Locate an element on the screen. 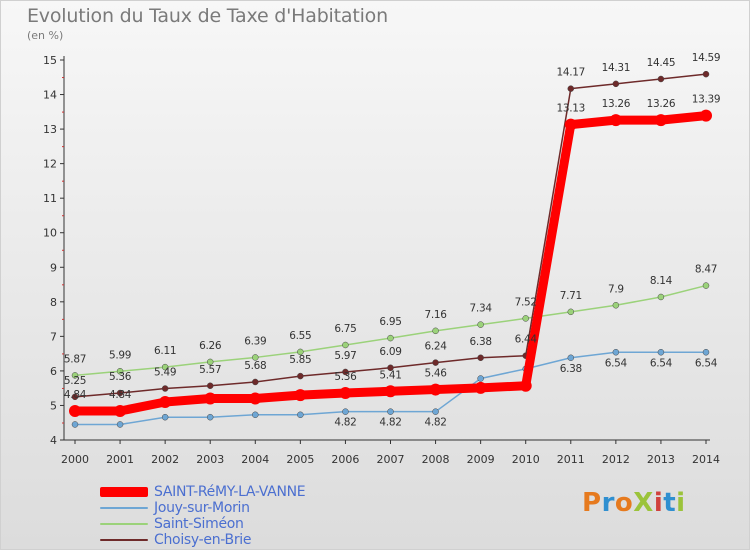  data-label-saint-r-my-la-vanne: 5.46 is located at coordinates (435, 374).